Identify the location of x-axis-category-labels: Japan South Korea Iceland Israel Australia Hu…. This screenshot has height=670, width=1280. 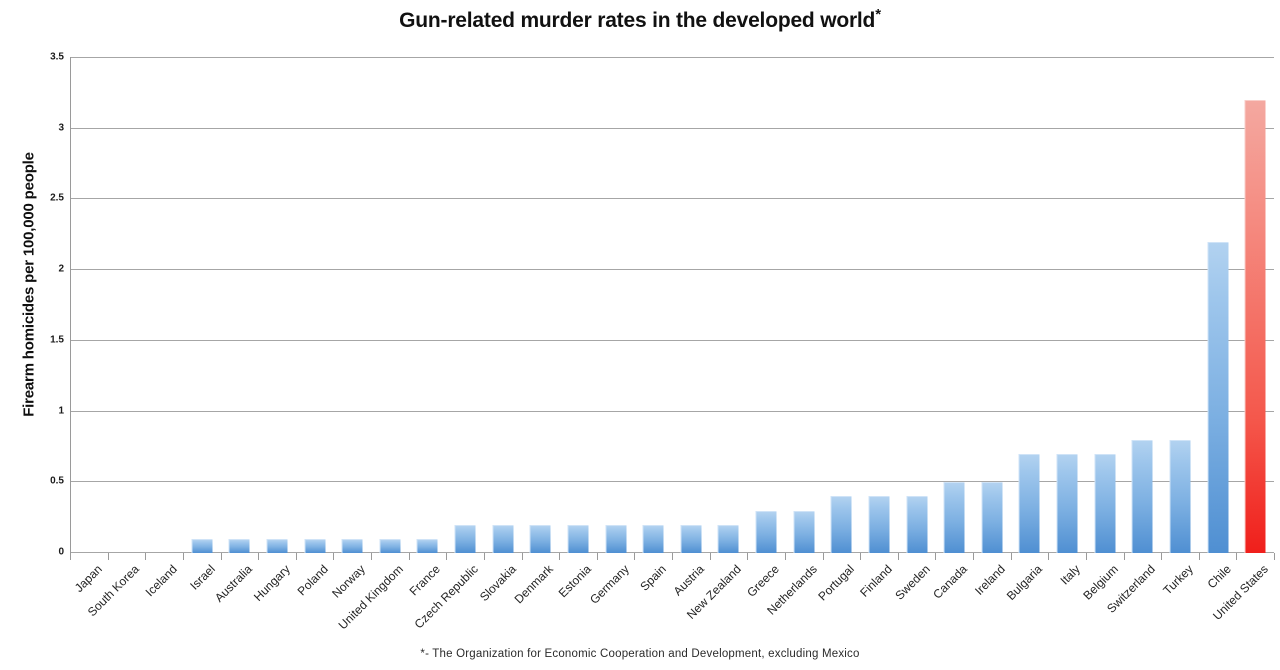
(672, 607).